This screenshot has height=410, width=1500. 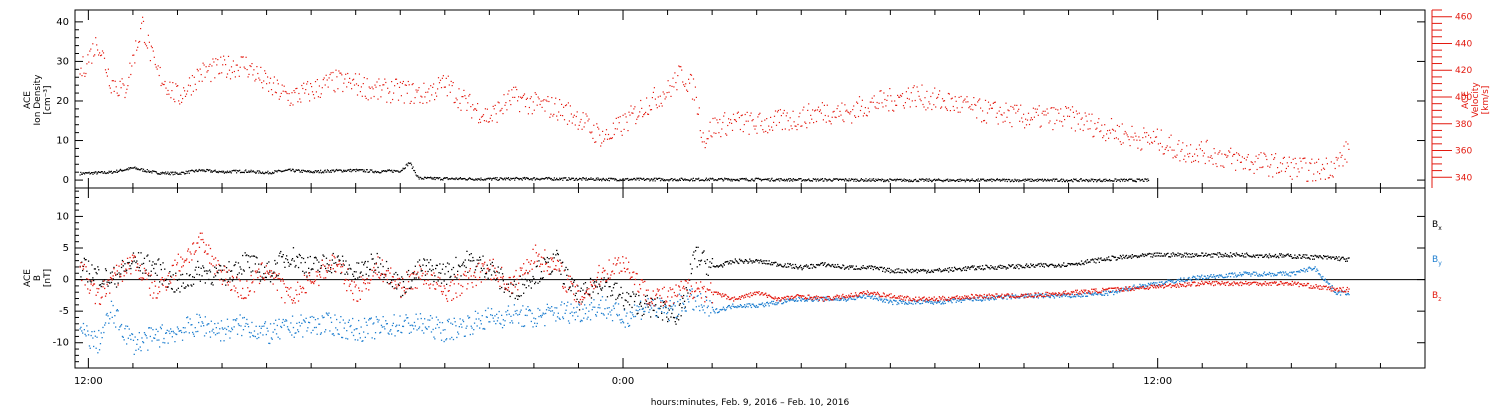 What do you see at coordinates (1463, 178) in the screenshot?
I see `top-right-tick-label: 340` at bounding box center [1463, 178].